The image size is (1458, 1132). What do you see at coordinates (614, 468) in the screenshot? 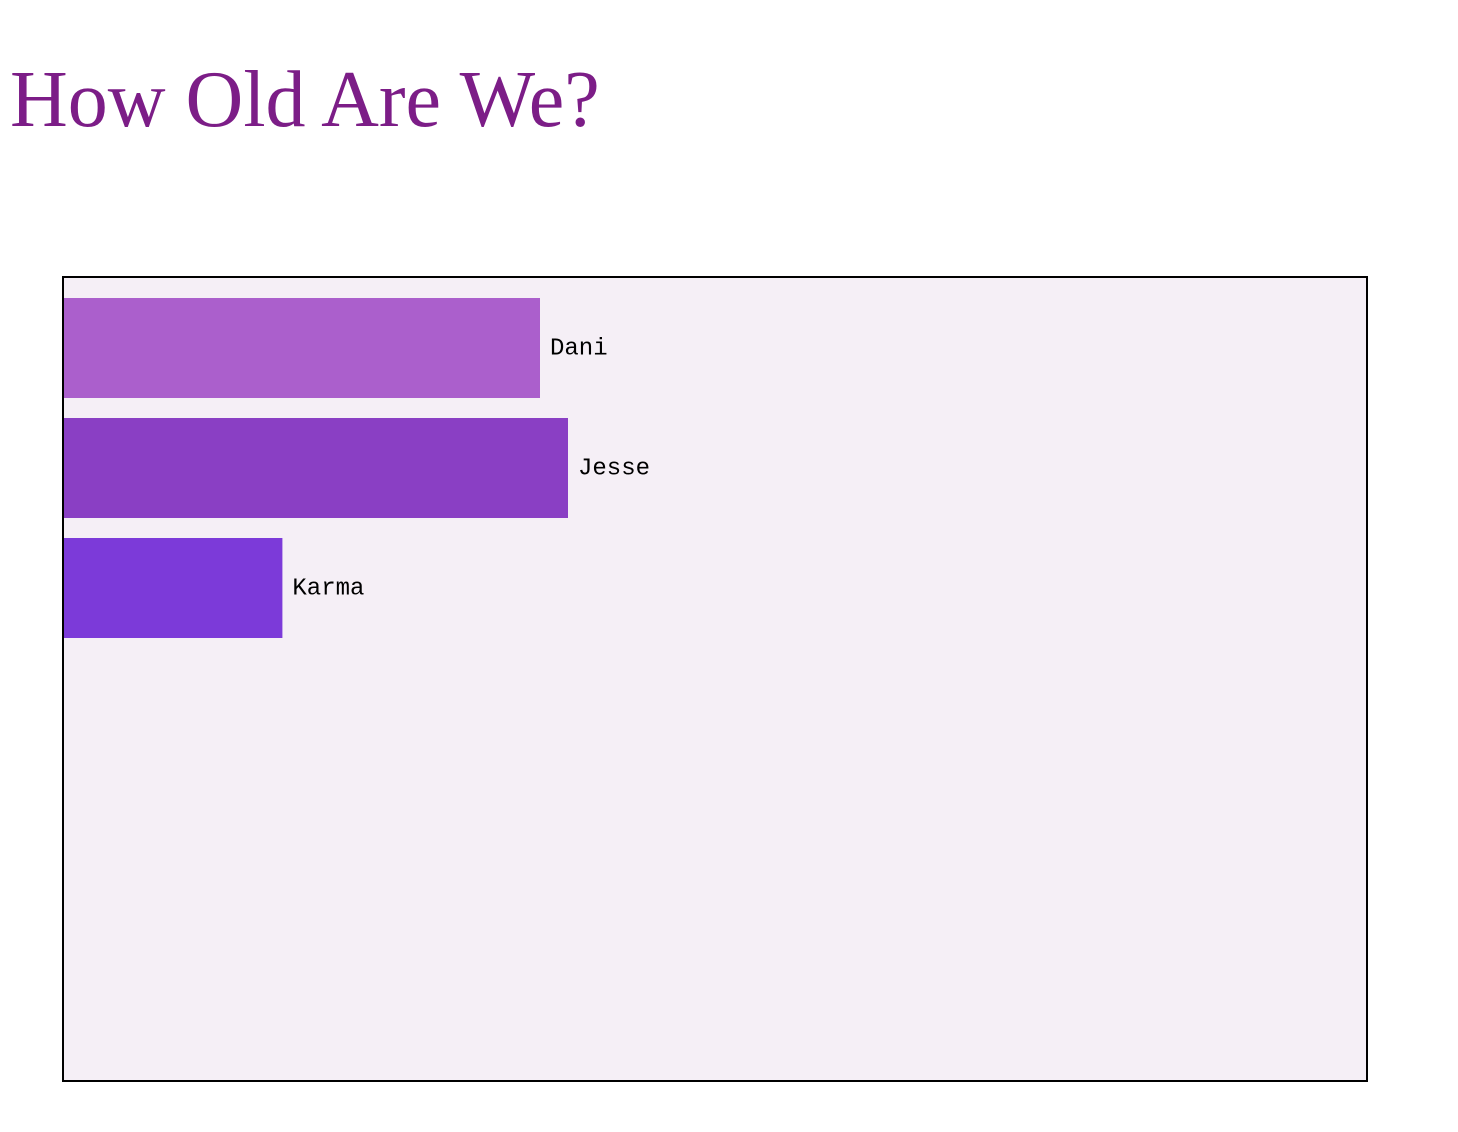
I see `bar-label-jesse: Jesse` at bounding box center [614, 468].